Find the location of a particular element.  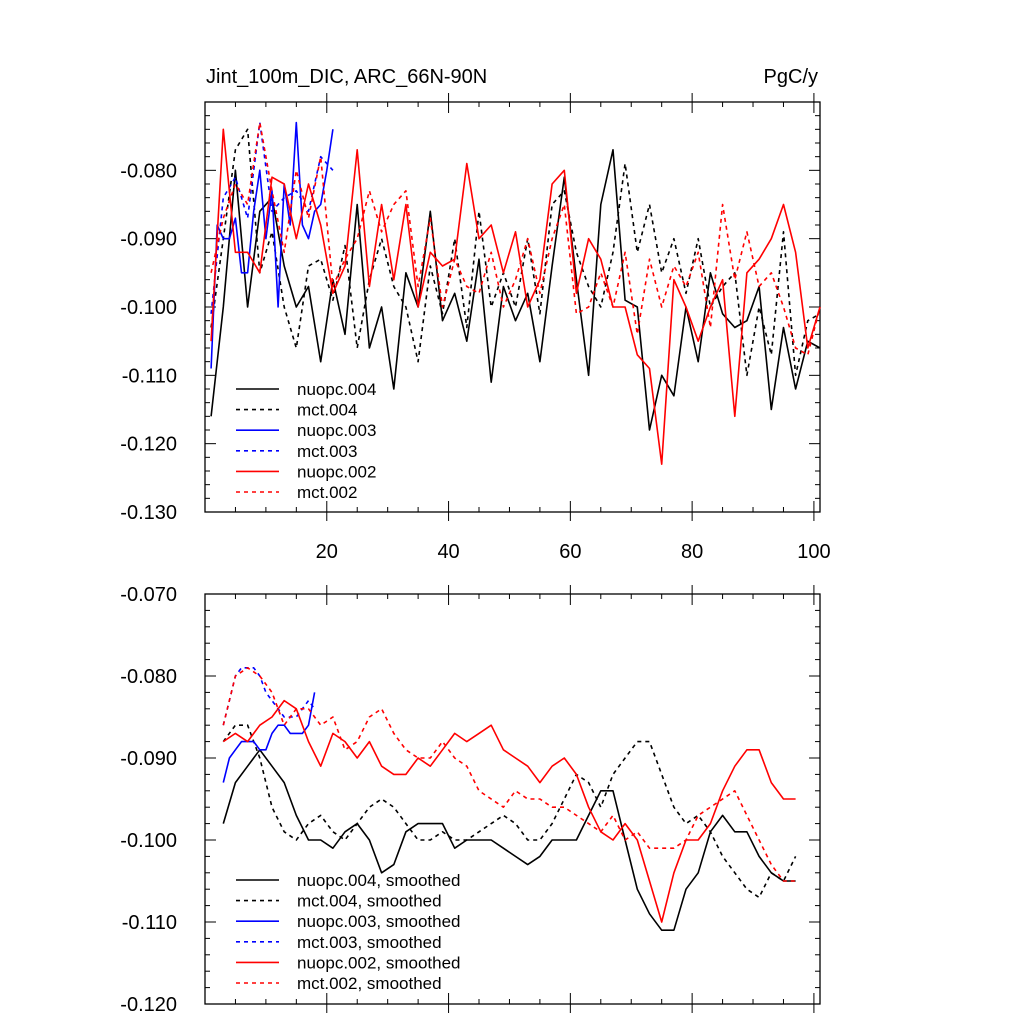

x-tick-label: 40 is located at coordinates (448, 552).